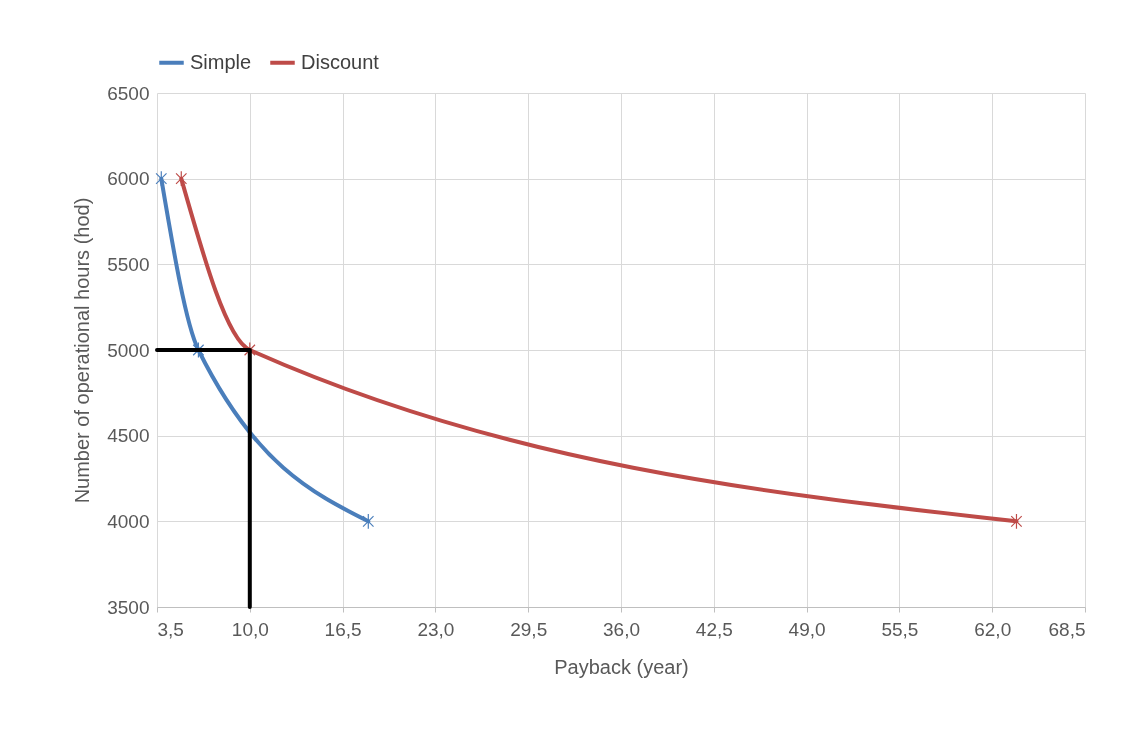 Image resolution: width=1133 pixels, height=735 pixels. I want to click on y-tick-label: 5000, so click(128, 350).